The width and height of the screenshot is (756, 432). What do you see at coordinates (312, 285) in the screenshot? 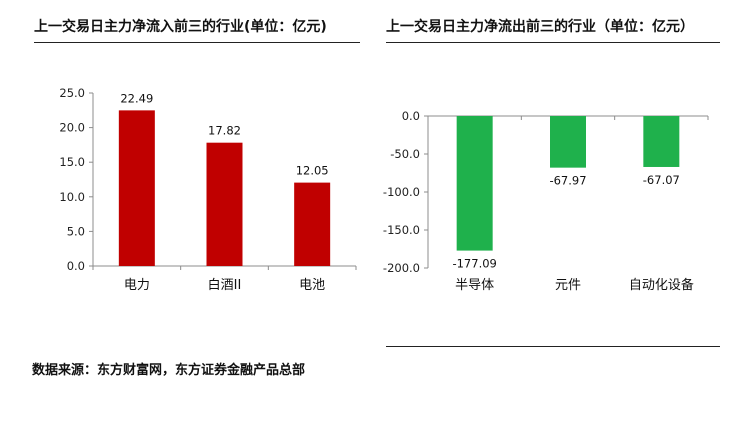
I see `inflow-category-label: 电池` at bounding box center [312, 285].